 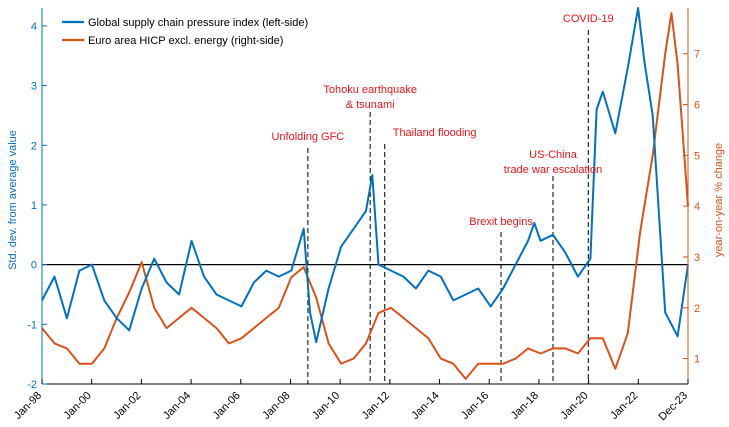 What do you see at coordinates (376, 406) in the screenshot?
I see `x-tick-label: Jan-12` at bounding box center [376, 406].